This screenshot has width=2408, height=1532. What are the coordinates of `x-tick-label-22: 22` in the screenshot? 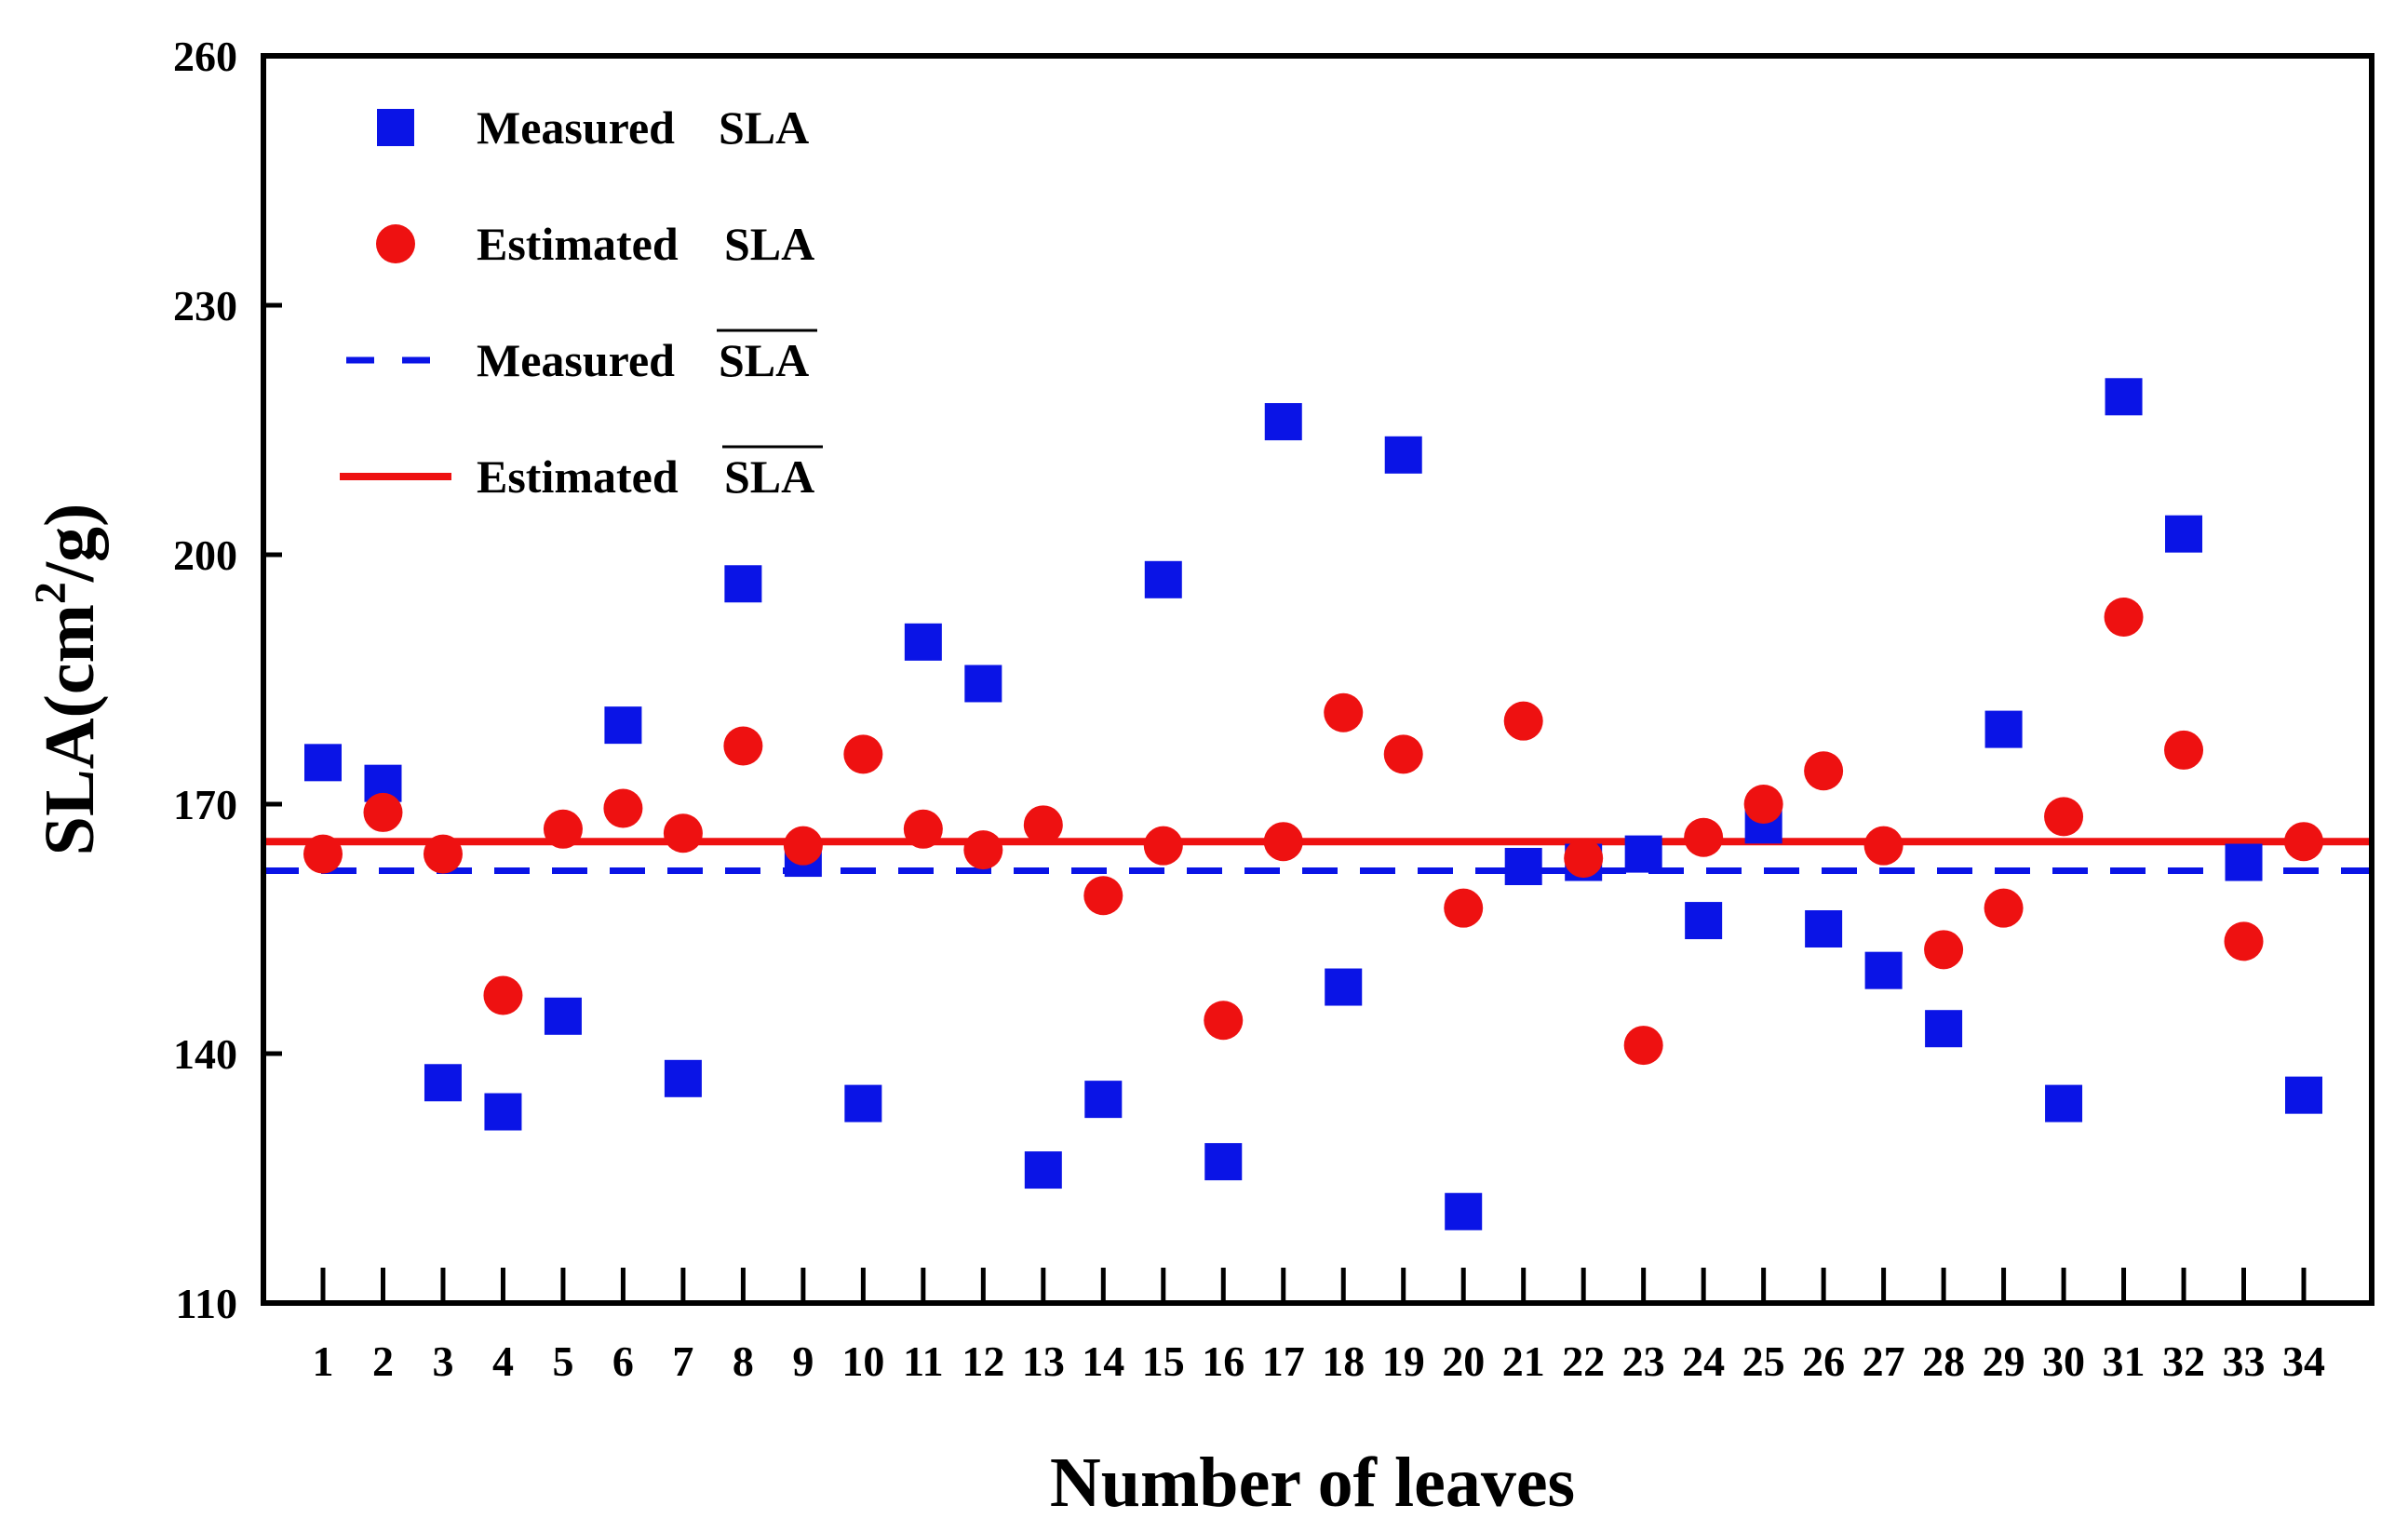 It's located at (1583, 1361).